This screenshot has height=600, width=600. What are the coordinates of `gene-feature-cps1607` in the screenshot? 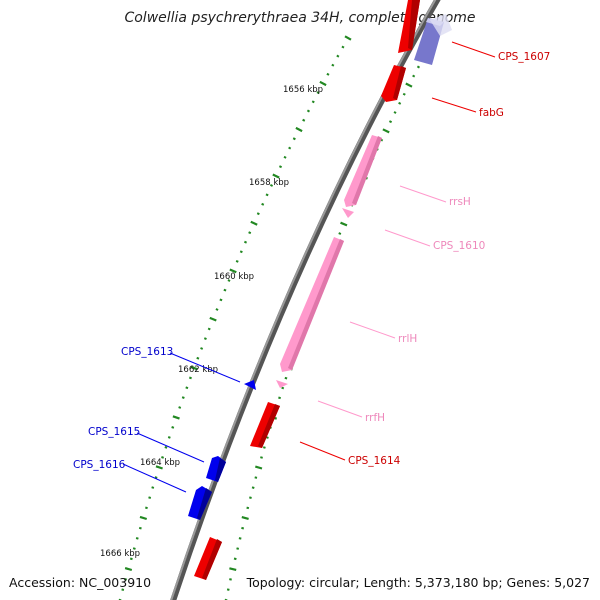 It's located at (409, 26).